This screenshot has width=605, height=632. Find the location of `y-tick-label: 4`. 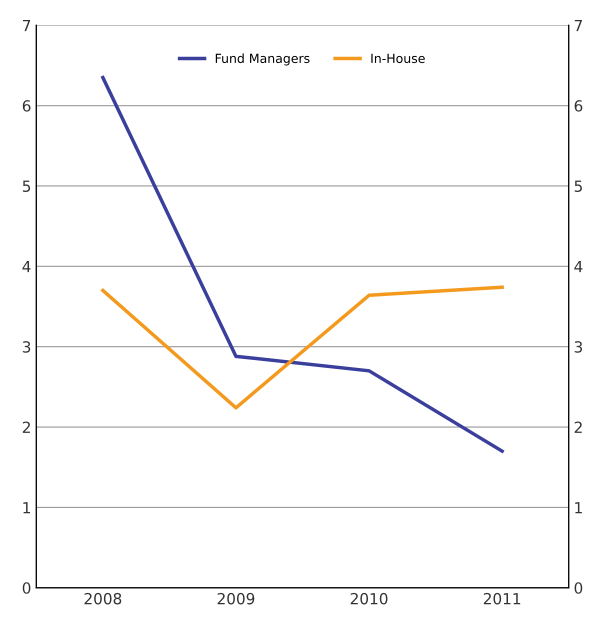

y-tick-label: 4 is located at coordinates (26, 266).